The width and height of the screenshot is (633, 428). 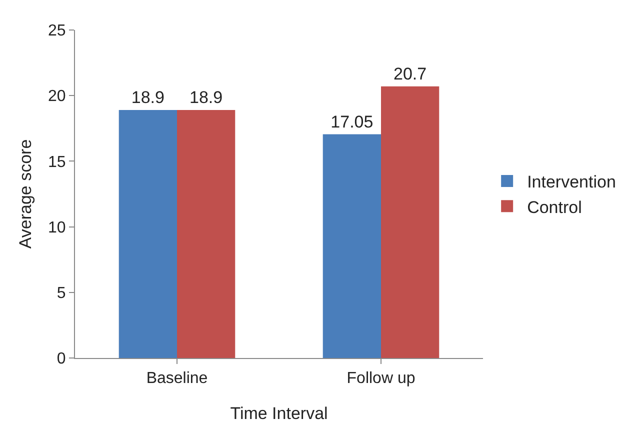 What do you see at coordinates (61, 359) in the screenshot?
I see `y-tick-label: 0` at bounding box center [61, 359].